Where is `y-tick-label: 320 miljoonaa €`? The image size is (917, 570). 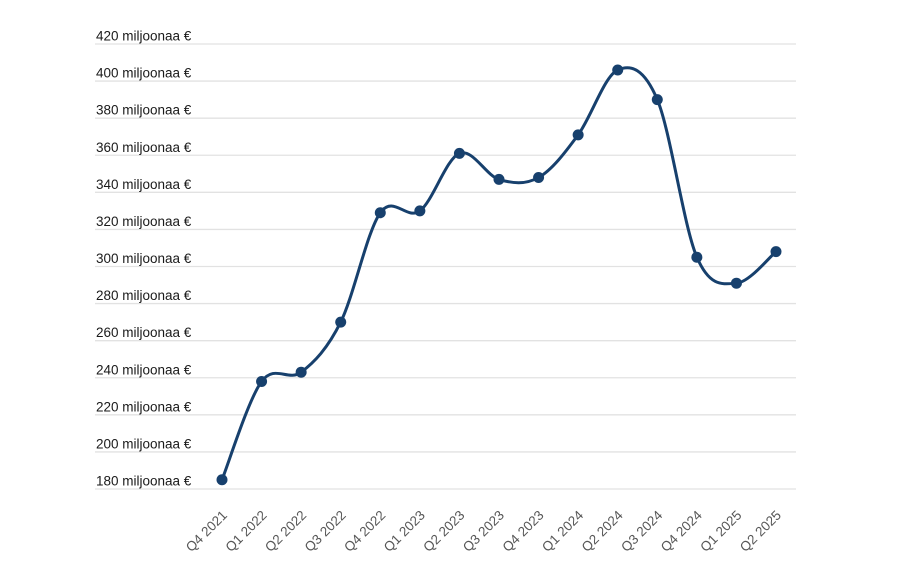
y-tick-label: 320 miljoonaa € is located at coordinates (144, 221).